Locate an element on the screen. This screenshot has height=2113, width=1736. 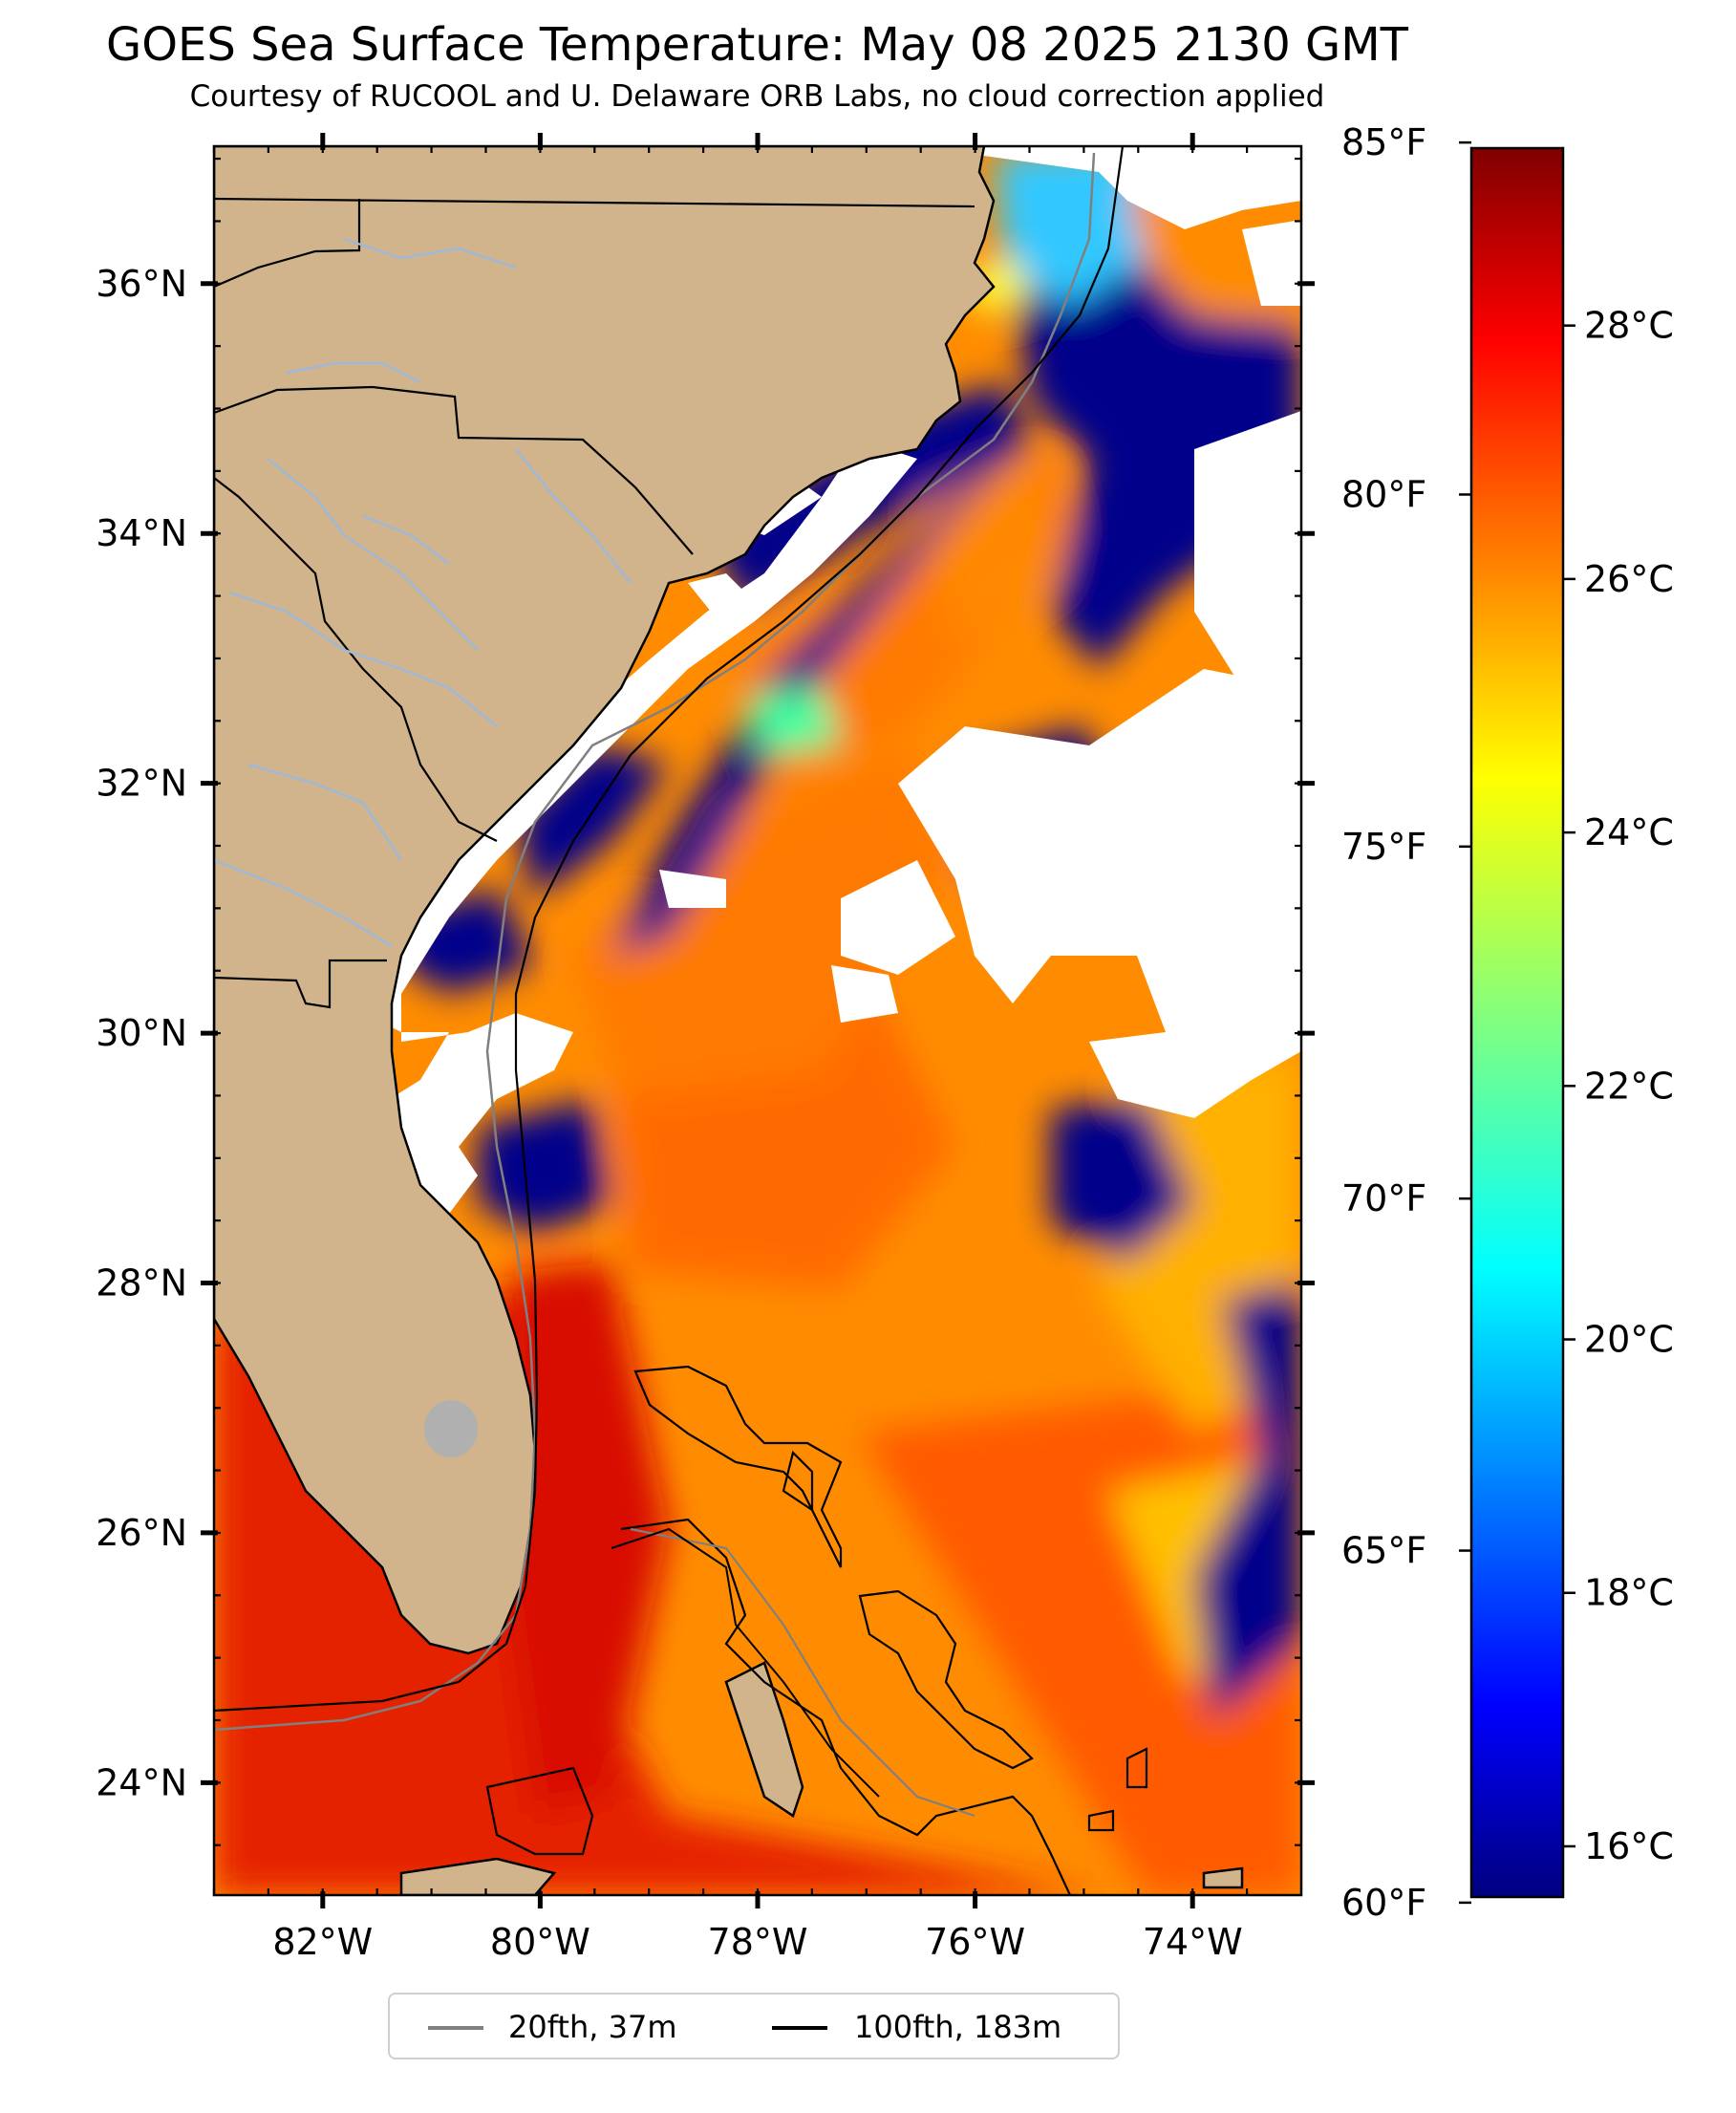
fahrenheit-tick-label: 70°F is located at coordinates (1383, 1198).